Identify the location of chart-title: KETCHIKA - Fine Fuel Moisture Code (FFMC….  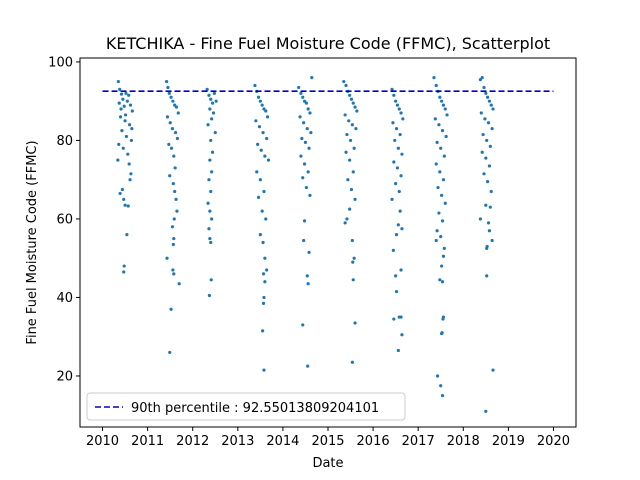
(328, 43).